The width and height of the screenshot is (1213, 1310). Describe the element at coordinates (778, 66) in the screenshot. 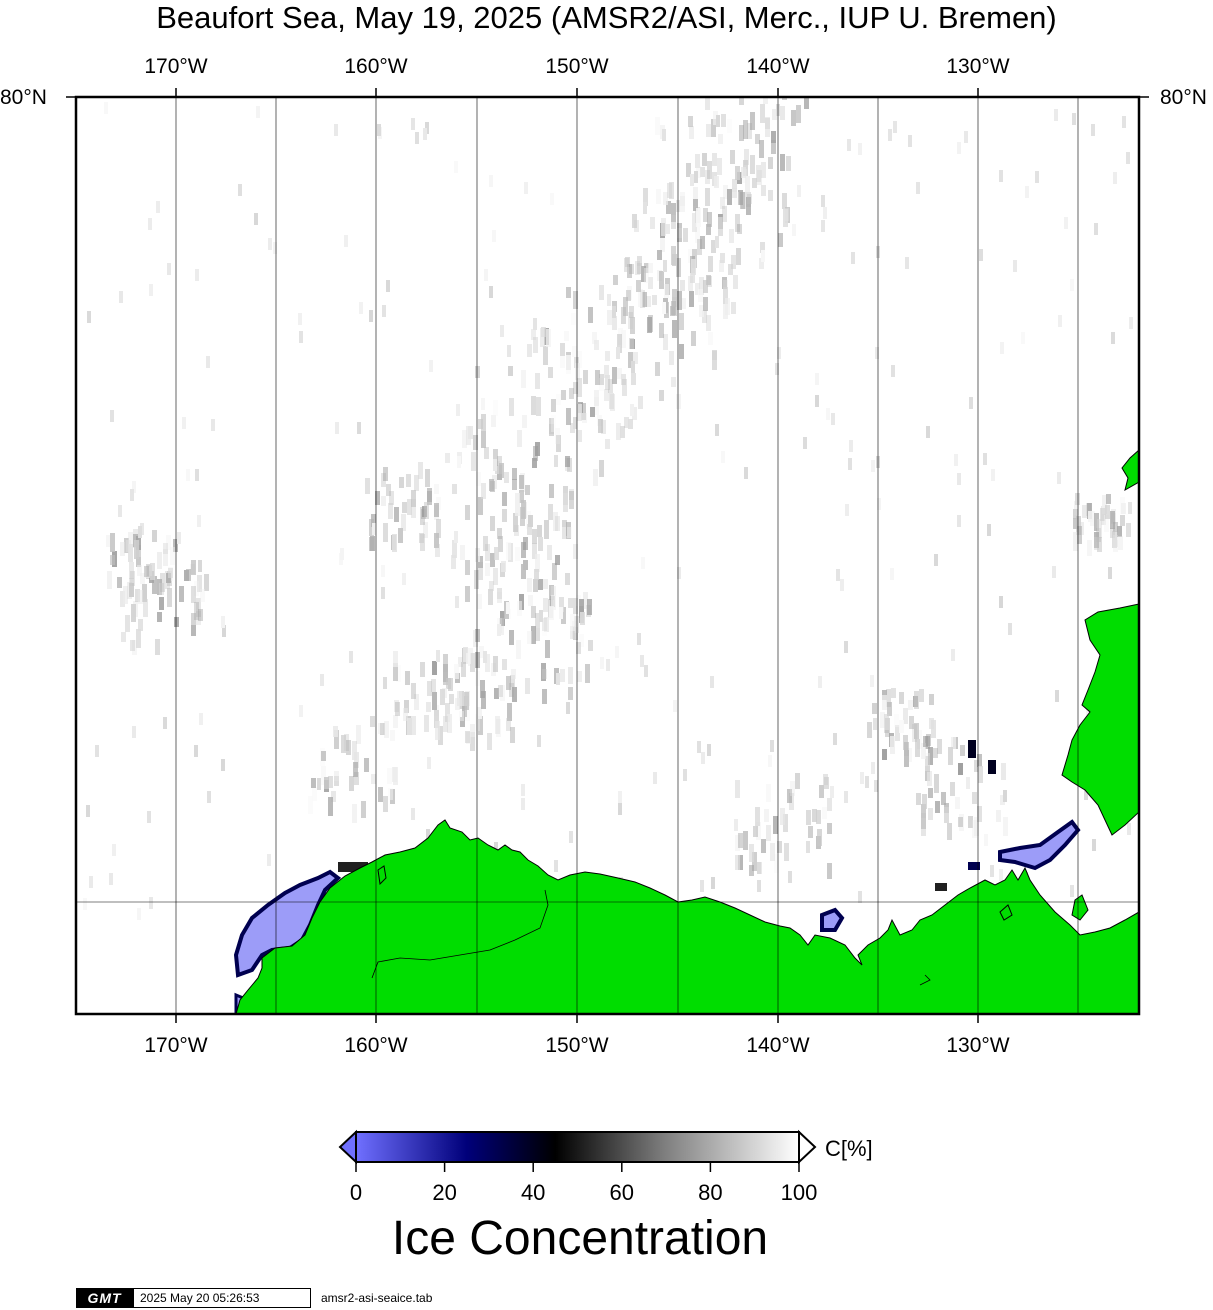

I see `lon-label-top-140w: 140°W` at that location.